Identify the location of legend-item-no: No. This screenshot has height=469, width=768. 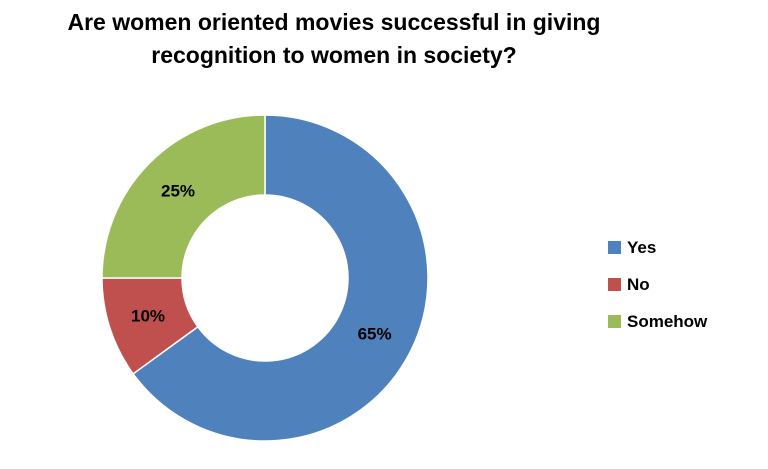
(657, 284).